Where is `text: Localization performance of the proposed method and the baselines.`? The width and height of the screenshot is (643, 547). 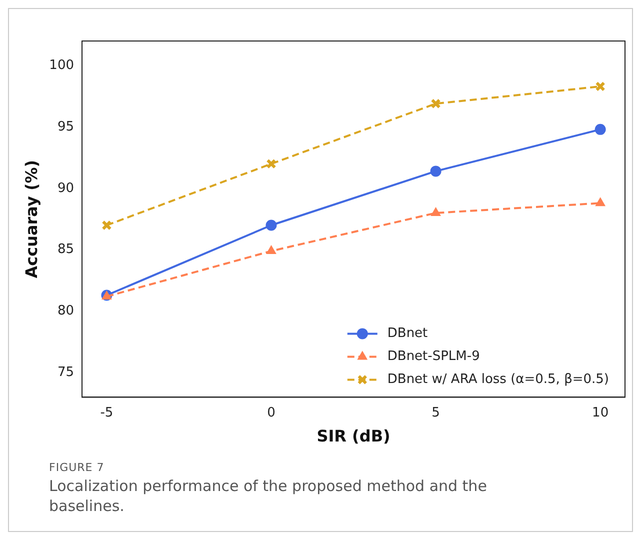 text: Localization performance of the proposed method and the baselines. is located at coordinates (268, 496).